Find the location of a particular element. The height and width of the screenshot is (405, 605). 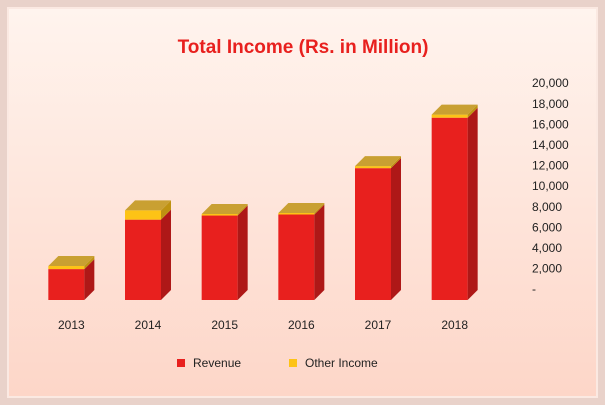

y-tick-label: - is located at coordinates (534, 289).